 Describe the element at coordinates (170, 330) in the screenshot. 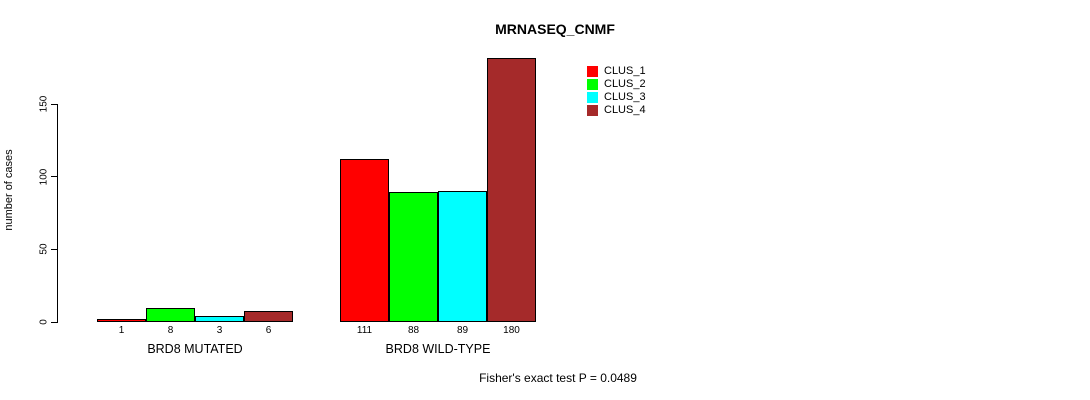

I see `bar-value-label: 8` at that location.